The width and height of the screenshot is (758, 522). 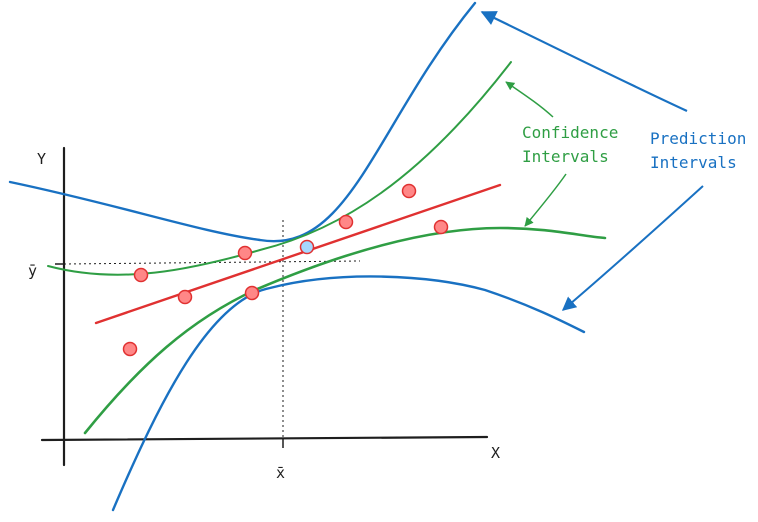 I want to click on x-axis, so click(x=264, y=438).